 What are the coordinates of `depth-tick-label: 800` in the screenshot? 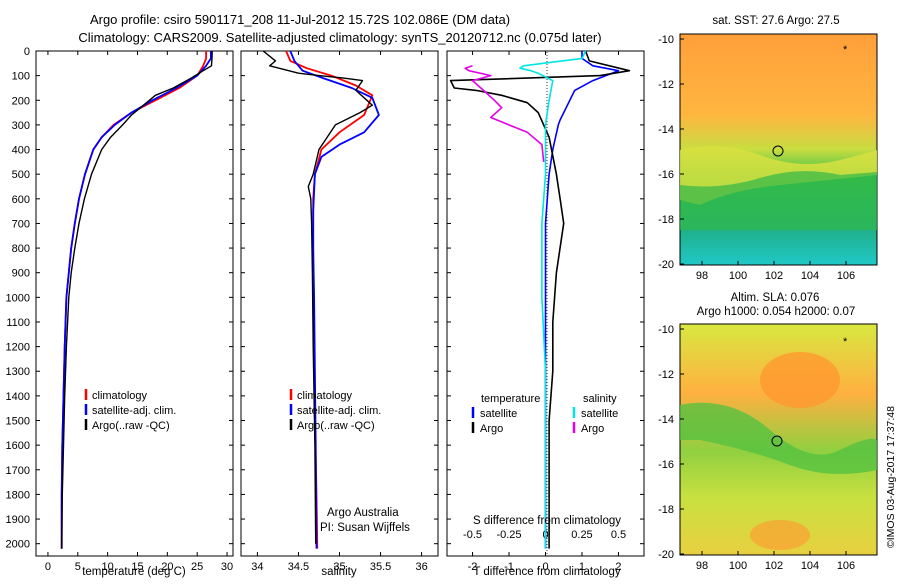 It's located at (21, 249).